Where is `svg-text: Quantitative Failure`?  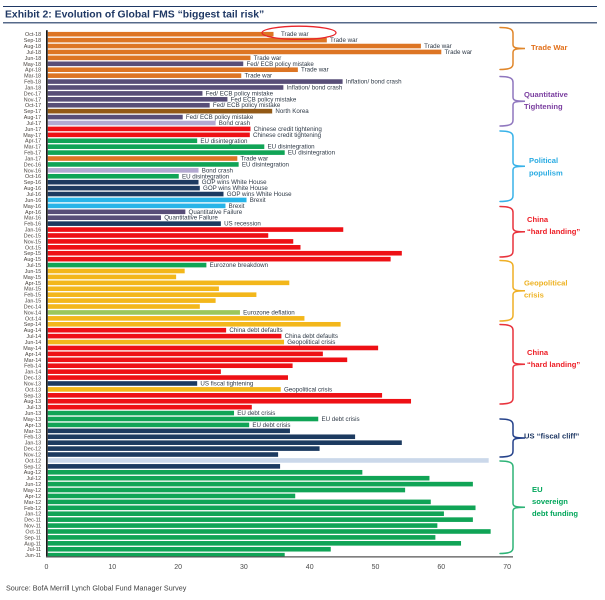 svg-text: Quantitative Failure is located at coordinates (216, 212).